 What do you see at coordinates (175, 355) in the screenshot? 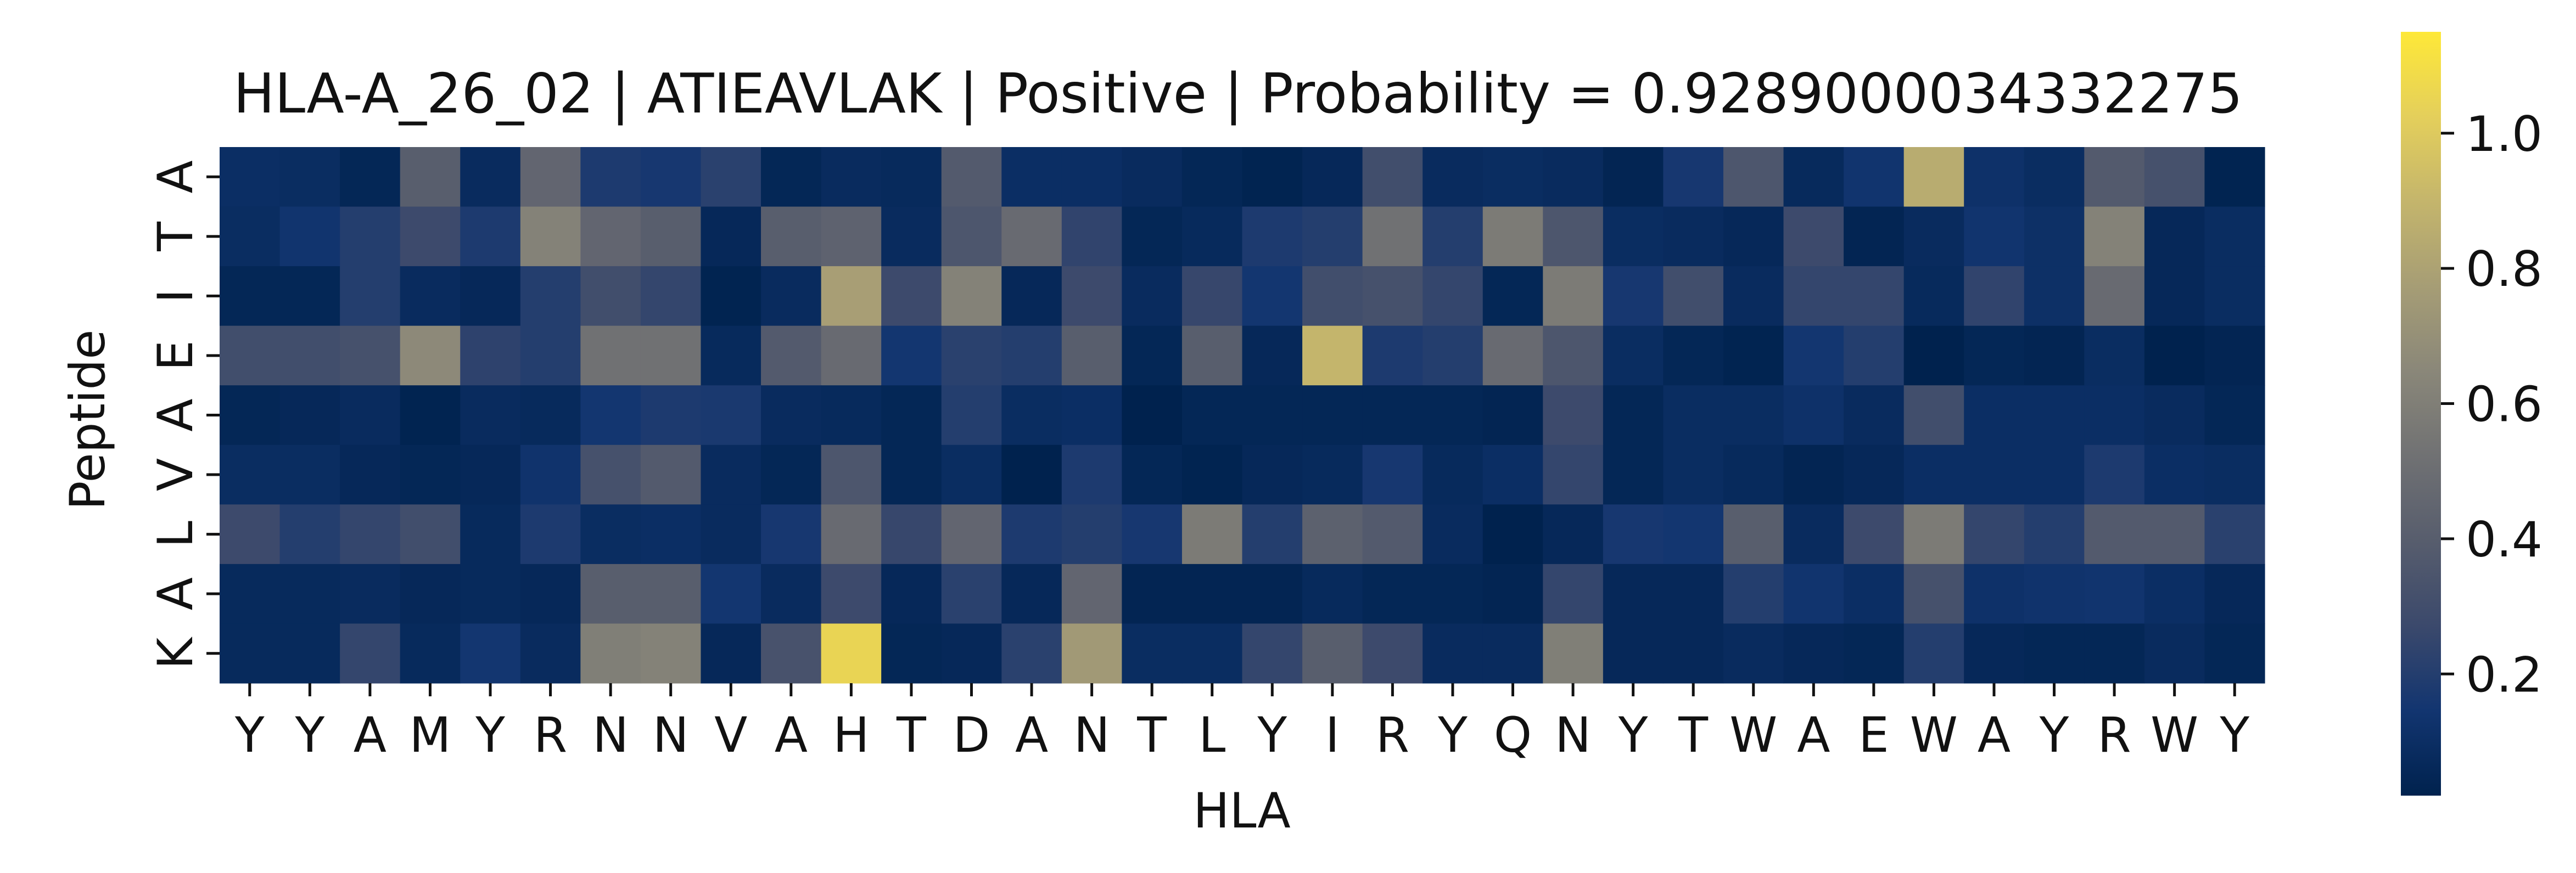
I see `y-tick-label: E` at bounding box center [175, 355].